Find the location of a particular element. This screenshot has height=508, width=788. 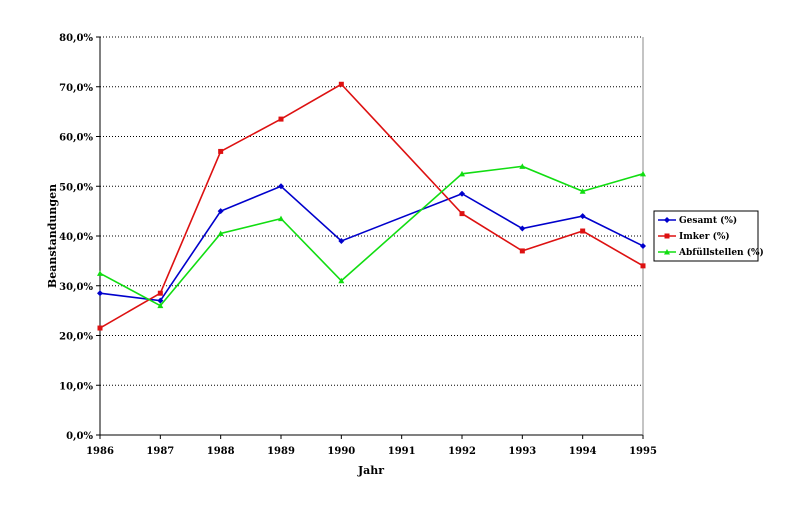

legend-label: Gesamt (%) is located at coordinates (708, 220).